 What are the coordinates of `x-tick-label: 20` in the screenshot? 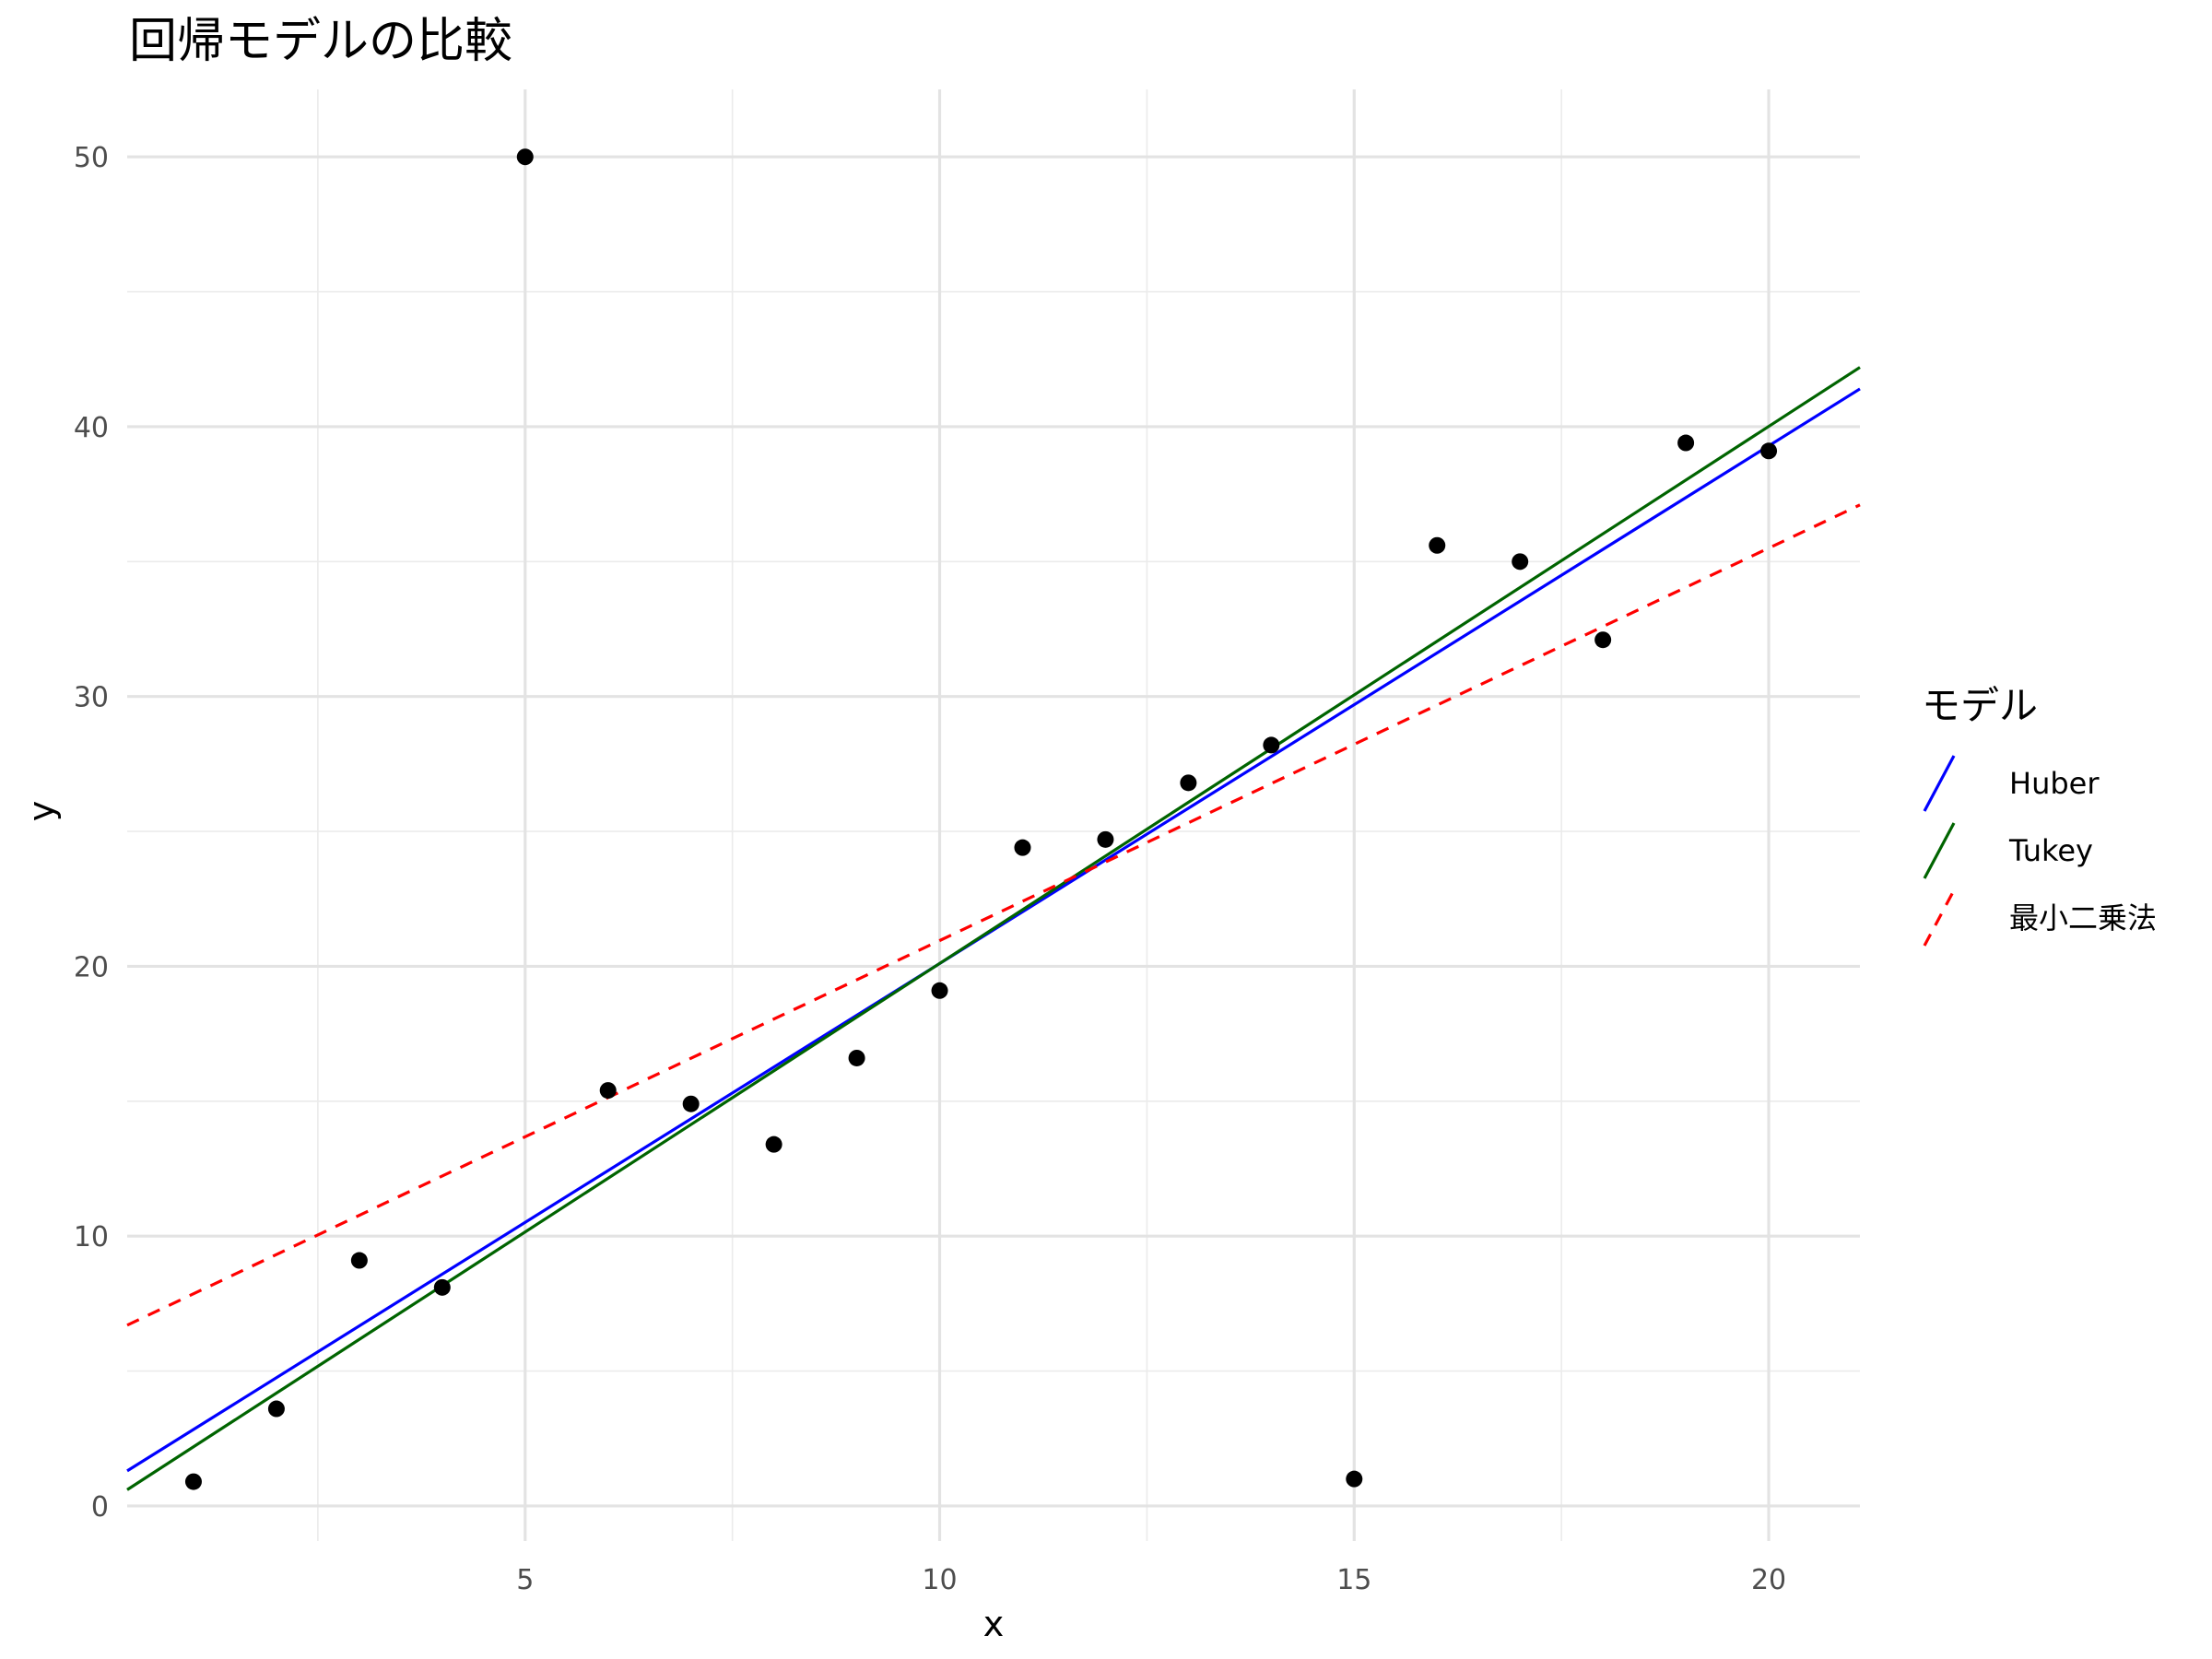 It's located at (1768, 1580).